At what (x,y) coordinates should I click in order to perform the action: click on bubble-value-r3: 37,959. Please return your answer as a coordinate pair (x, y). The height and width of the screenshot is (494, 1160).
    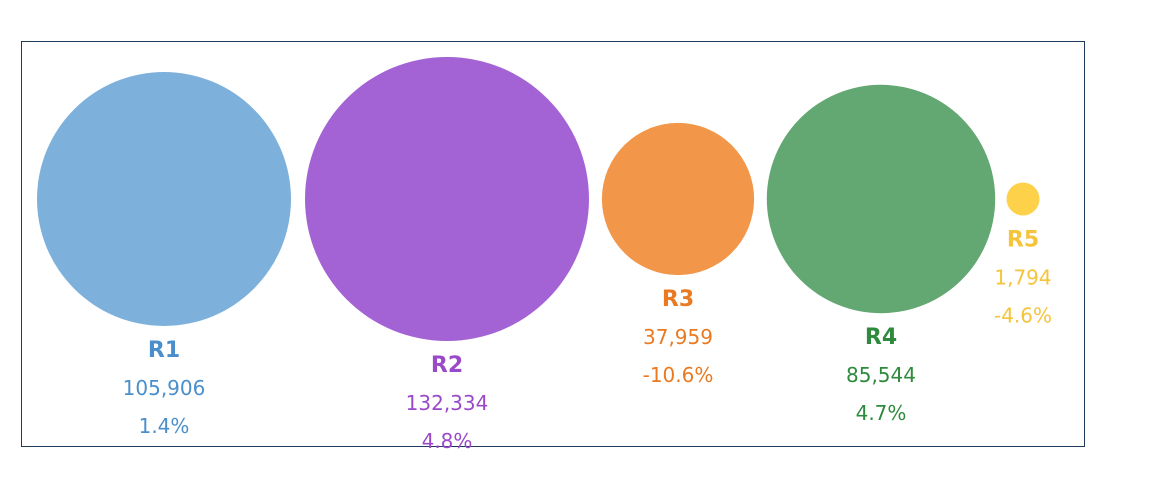
    Looking at the image, I should click on (678, 337).